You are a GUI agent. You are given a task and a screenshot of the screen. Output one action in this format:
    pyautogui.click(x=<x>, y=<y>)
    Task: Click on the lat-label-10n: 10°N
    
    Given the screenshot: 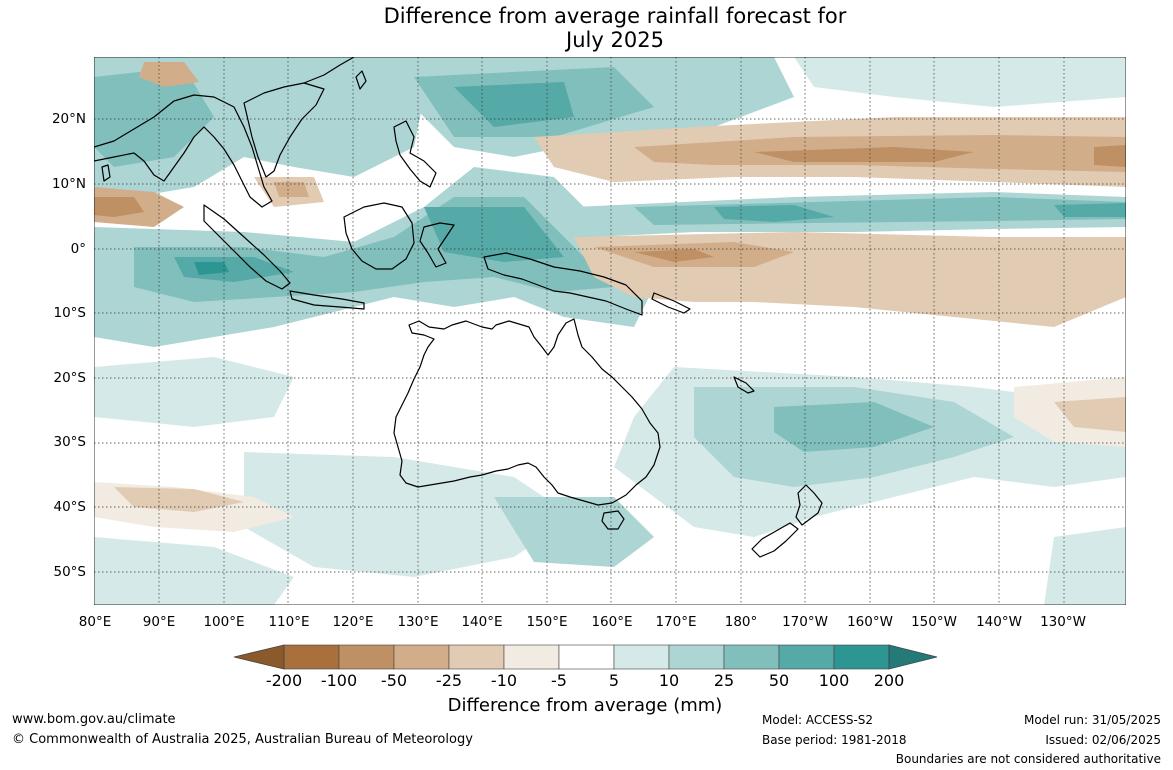 What is the action you would take?
    pyautogui.click(x=68, y=184)
    